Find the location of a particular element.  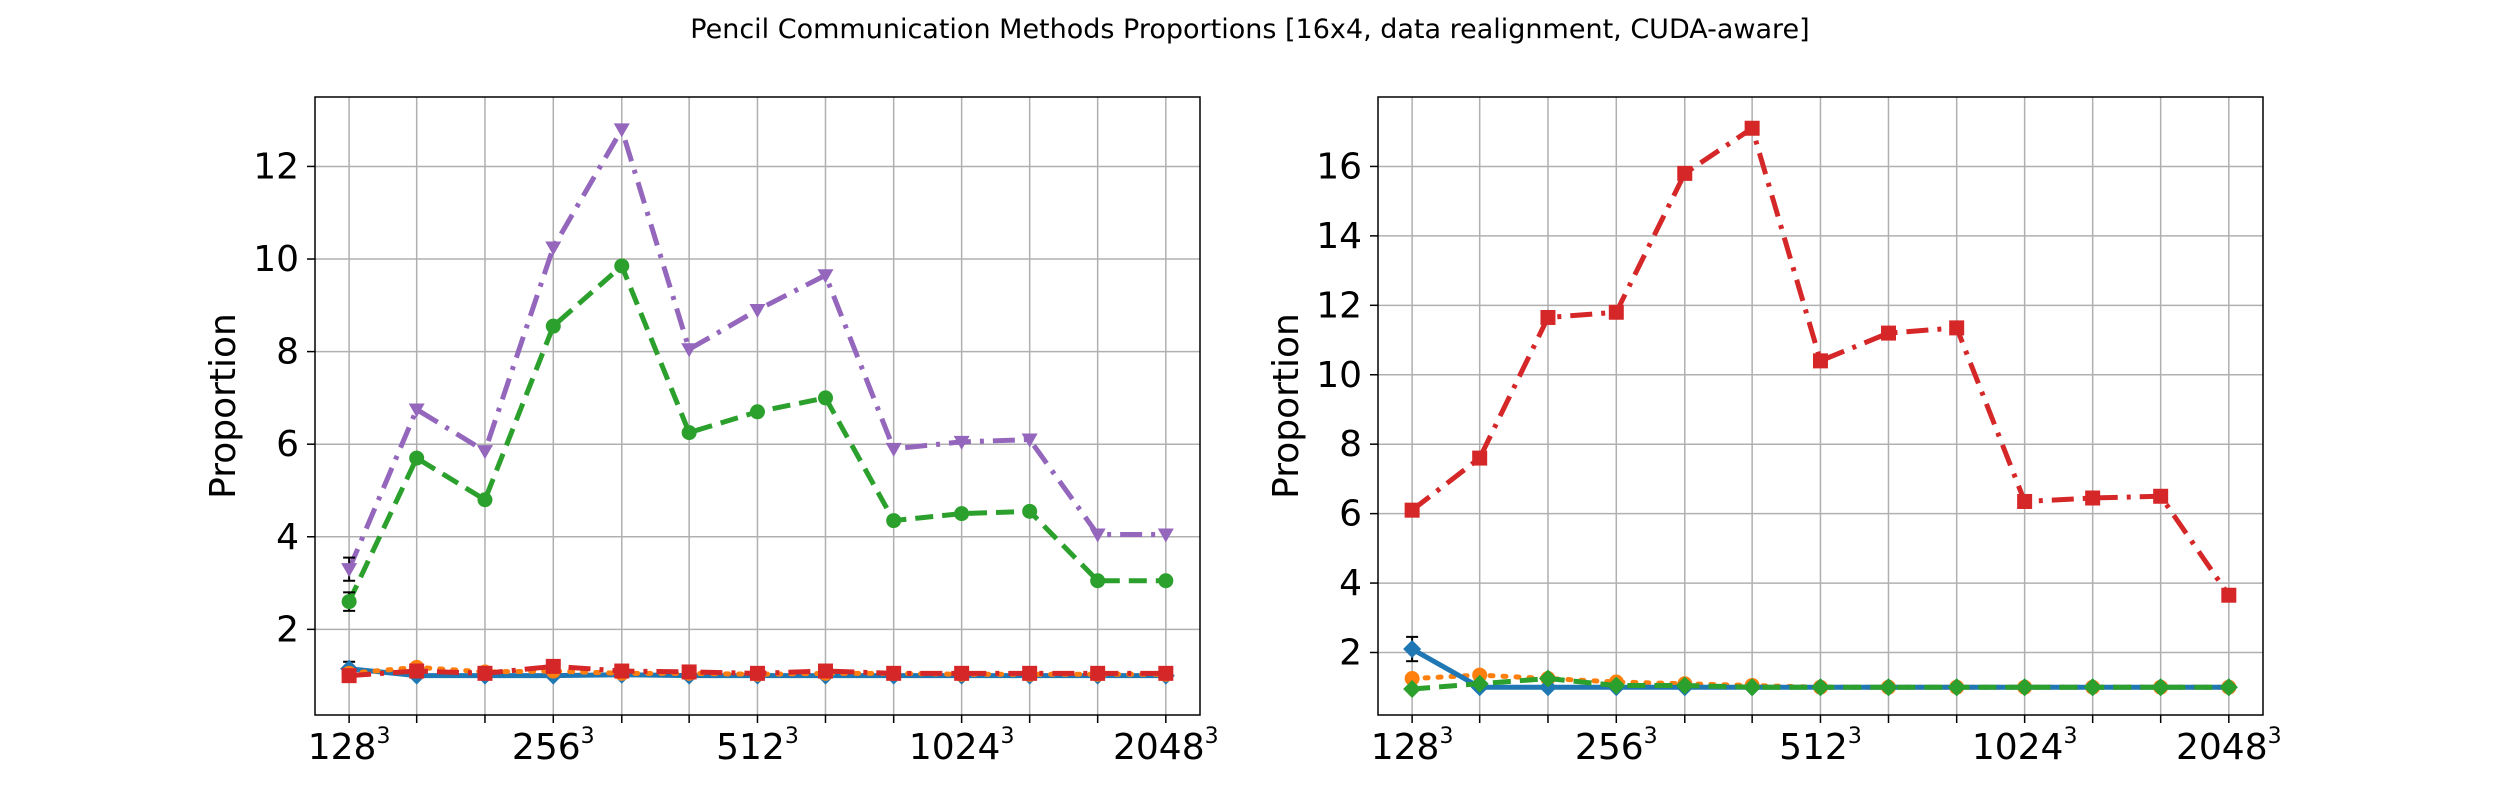

y-tick-label: 16 is located at coordinates (1339, 166).